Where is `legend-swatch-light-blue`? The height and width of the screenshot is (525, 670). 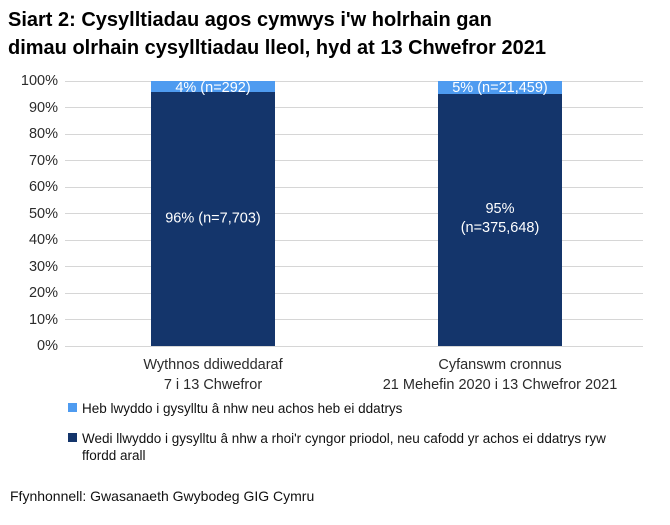
legend-swatch-light-blue is located at coordinates (72, 407).